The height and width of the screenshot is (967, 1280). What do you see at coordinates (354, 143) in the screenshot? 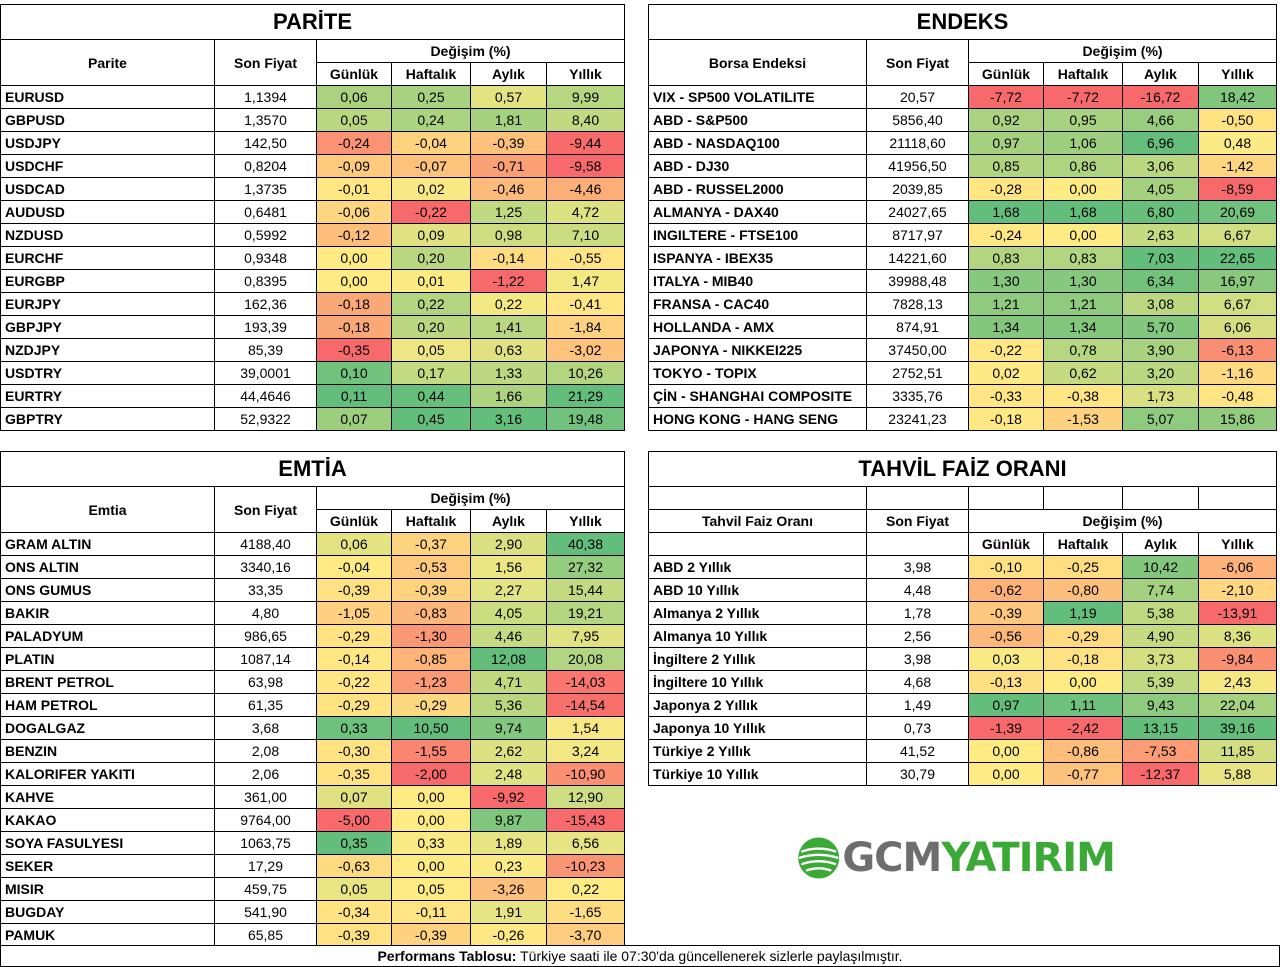
I see `row-change-d: -0,24` at bounding box center [354, 143].